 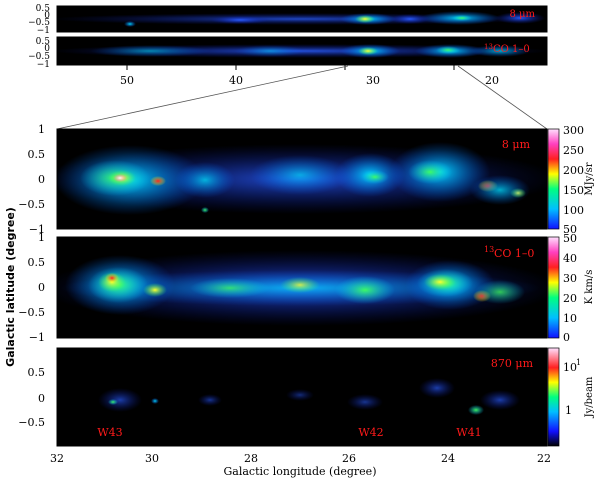 What do you see at coordinates (573, 170) in the screenshot?
I see `cbar-tick: 200` at bounding box center [573, 170].